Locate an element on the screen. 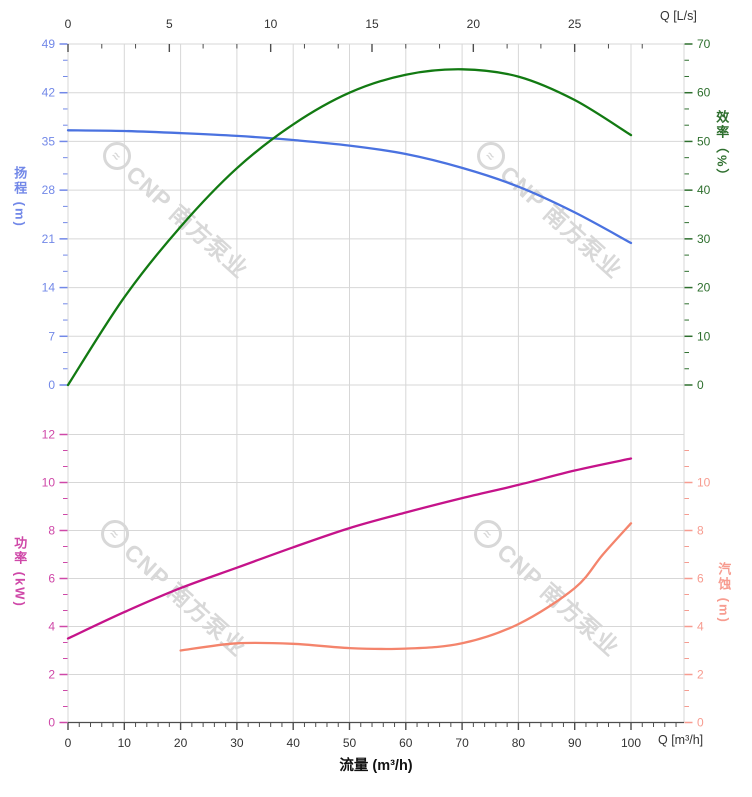 The width and height of the screenshot is (752, 797). bottom-axis-tick-label: 20 is located at coordinates (181, 743).